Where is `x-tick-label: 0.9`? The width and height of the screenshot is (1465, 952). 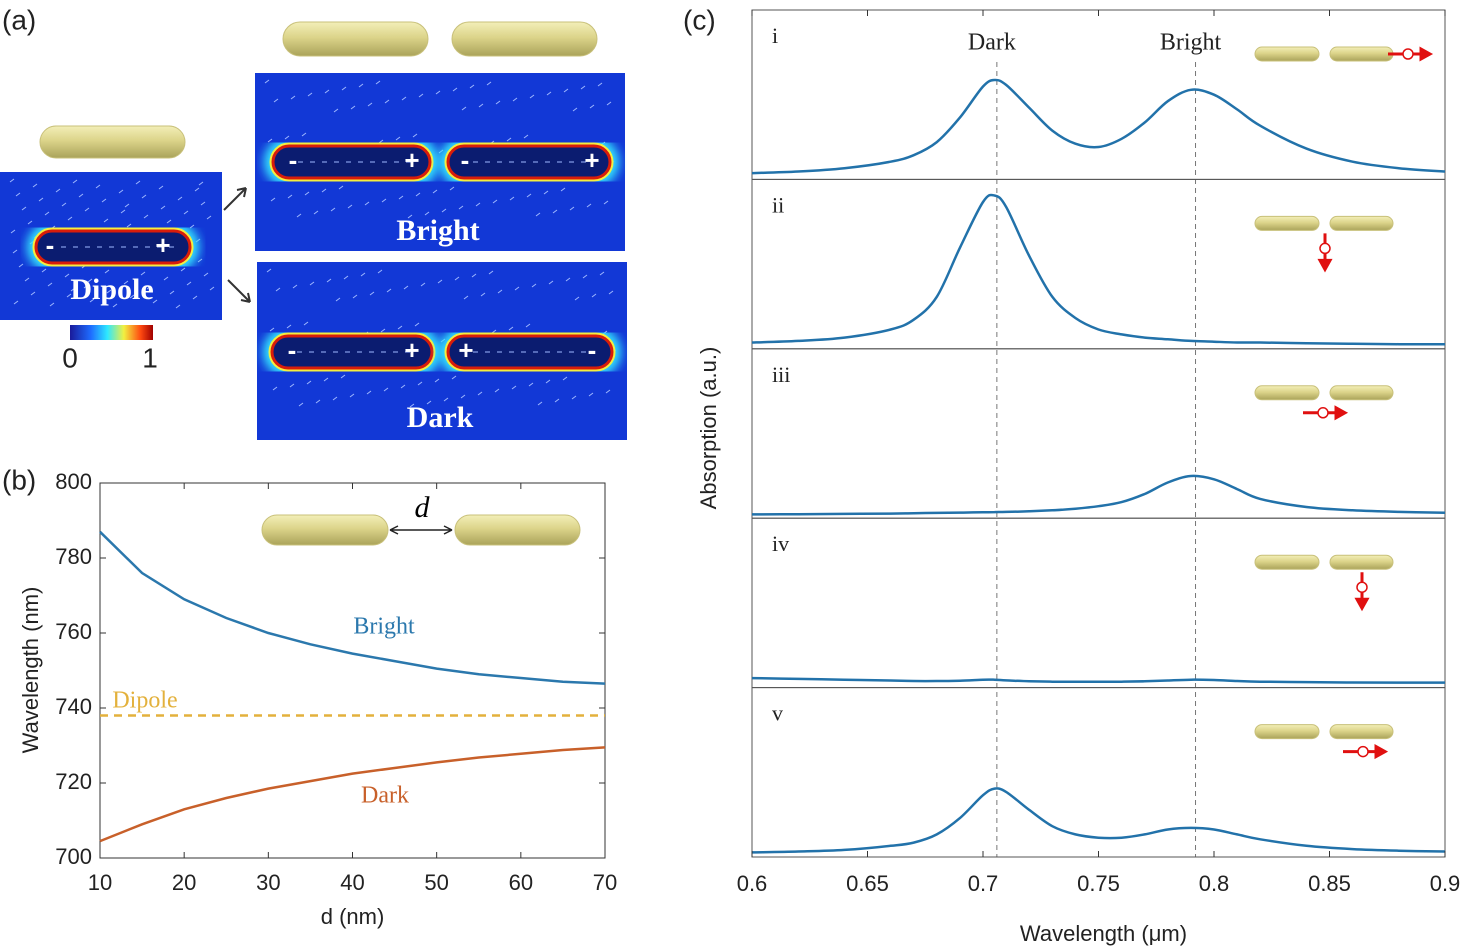 x-tick-label: 0.9 is located at coordinates (1445, 883).